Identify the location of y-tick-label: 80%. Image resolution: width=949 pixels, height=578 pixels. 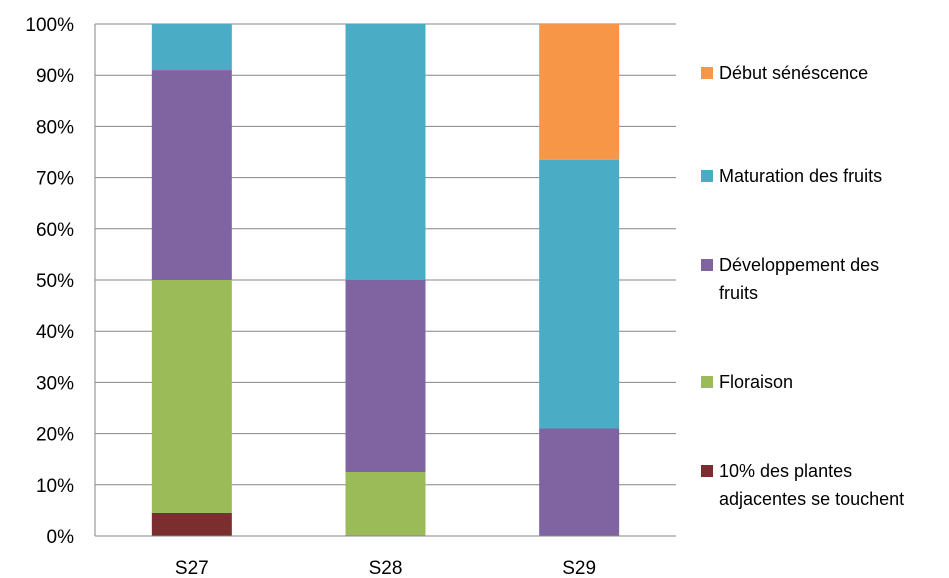
(55, 127).